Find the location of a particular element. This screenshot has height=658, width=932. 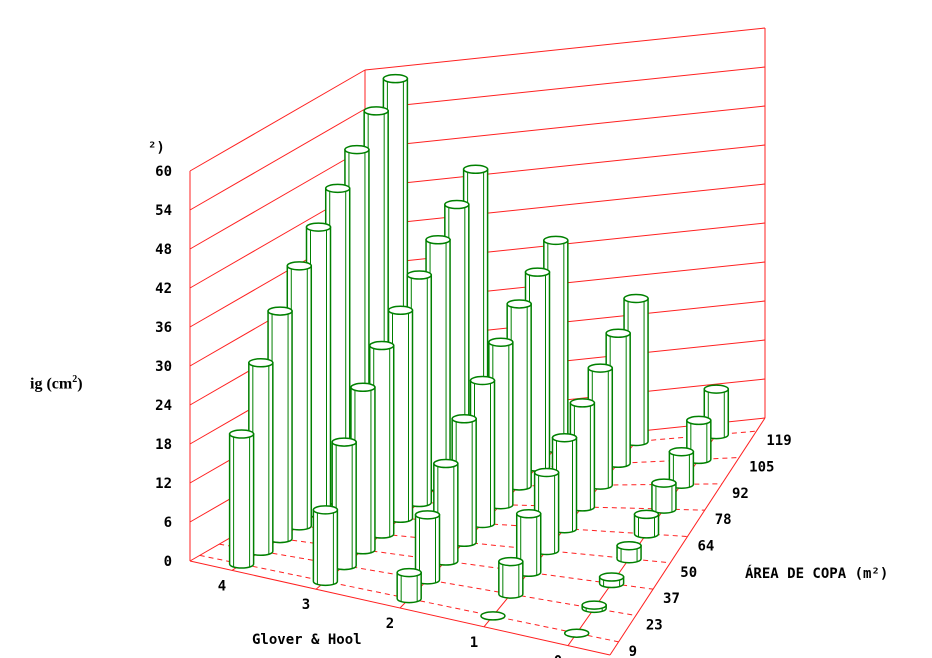

floor-edge is located at coordinates (687, 536).